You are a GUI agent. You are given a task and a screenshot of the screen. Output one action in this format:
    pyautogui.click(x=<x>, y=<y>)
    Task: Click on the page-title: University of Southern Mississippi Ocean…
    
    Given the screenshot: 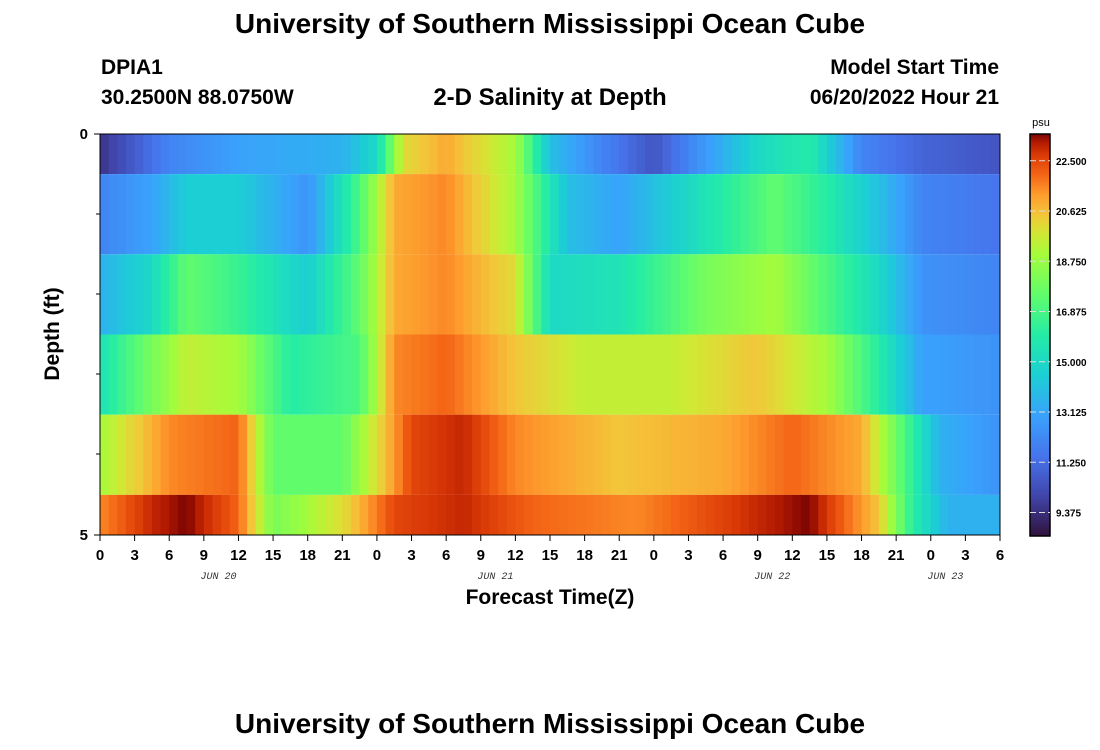 What is the action you would take?
    pyautogui.click(x=550, y=23)
    